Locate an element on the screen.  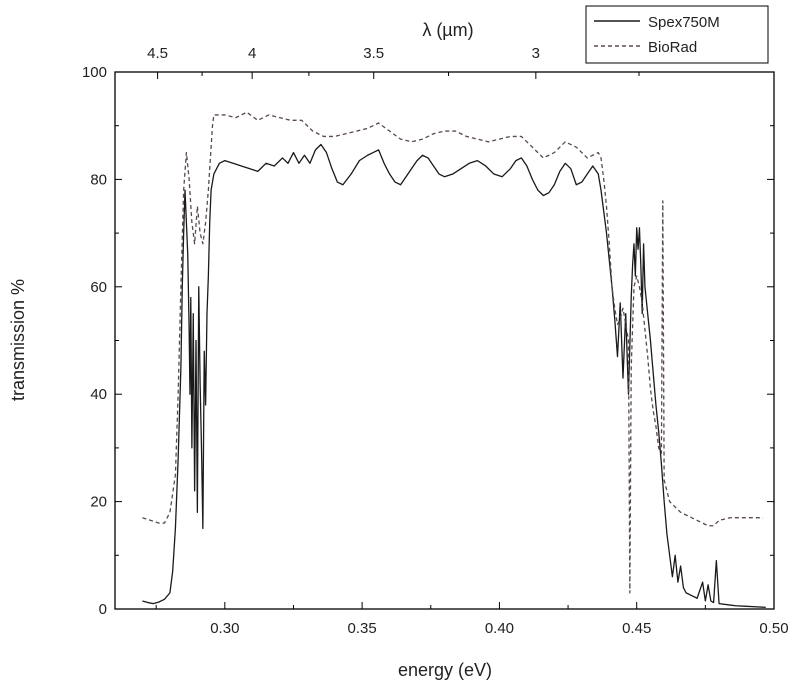
y-axis-title: transmission % is located at coordinates (18, 340).